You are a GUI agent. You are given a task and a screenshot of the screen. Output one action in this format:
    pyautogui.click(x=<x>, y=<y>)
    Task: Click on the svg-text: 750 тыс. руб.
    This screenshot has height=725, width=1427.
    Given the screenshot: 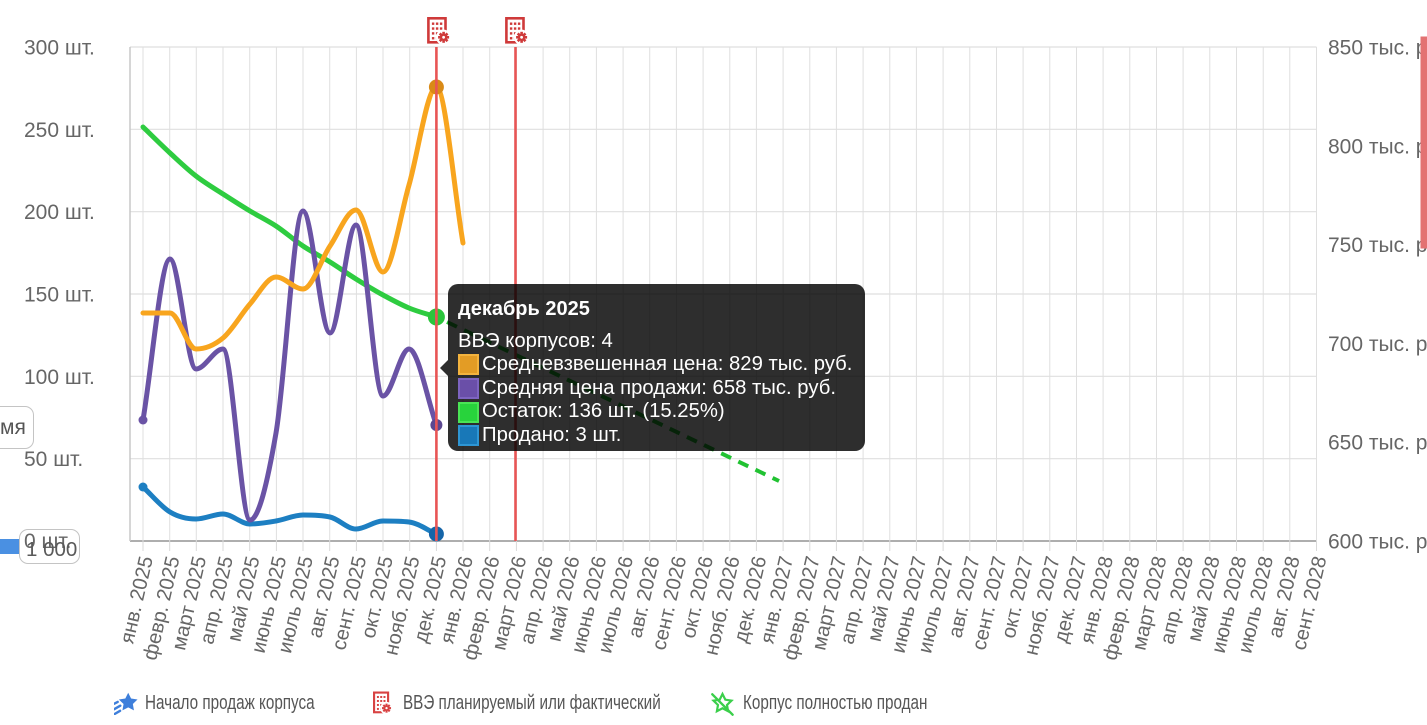 What is the action you would take?
    pyautogui.click(x=1377, y=245)
    